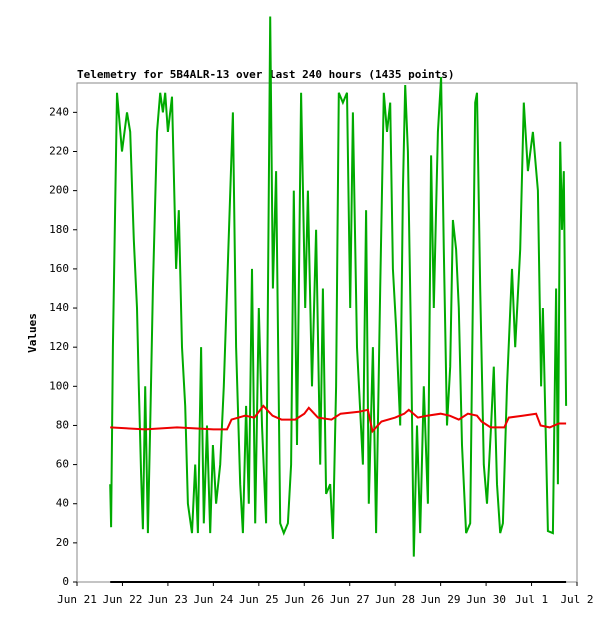 This screenshot has width=615, height=623. I want to click on y-tick-label: 140, so click(59, 307).